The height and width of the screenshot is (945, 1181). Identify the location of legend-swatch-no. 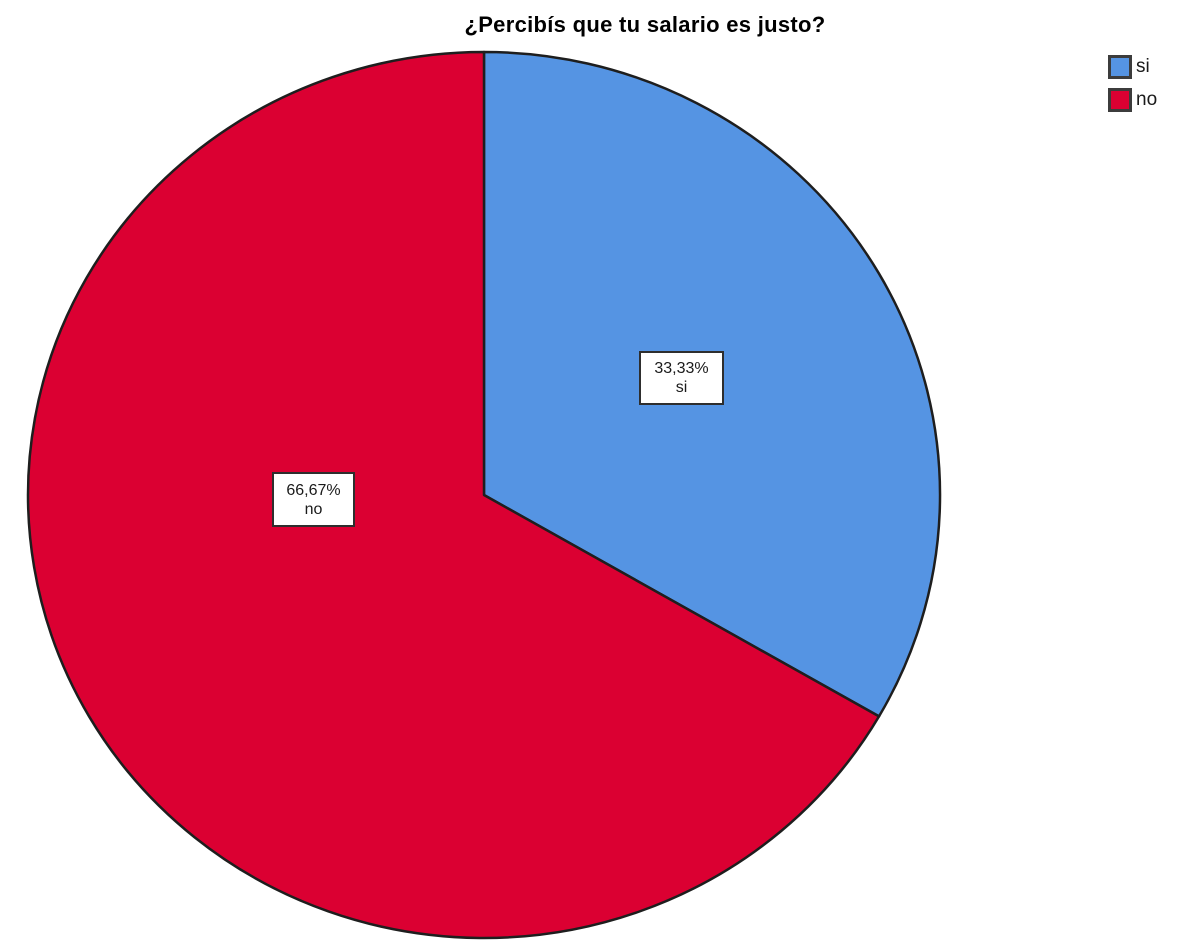
(1120, 100).